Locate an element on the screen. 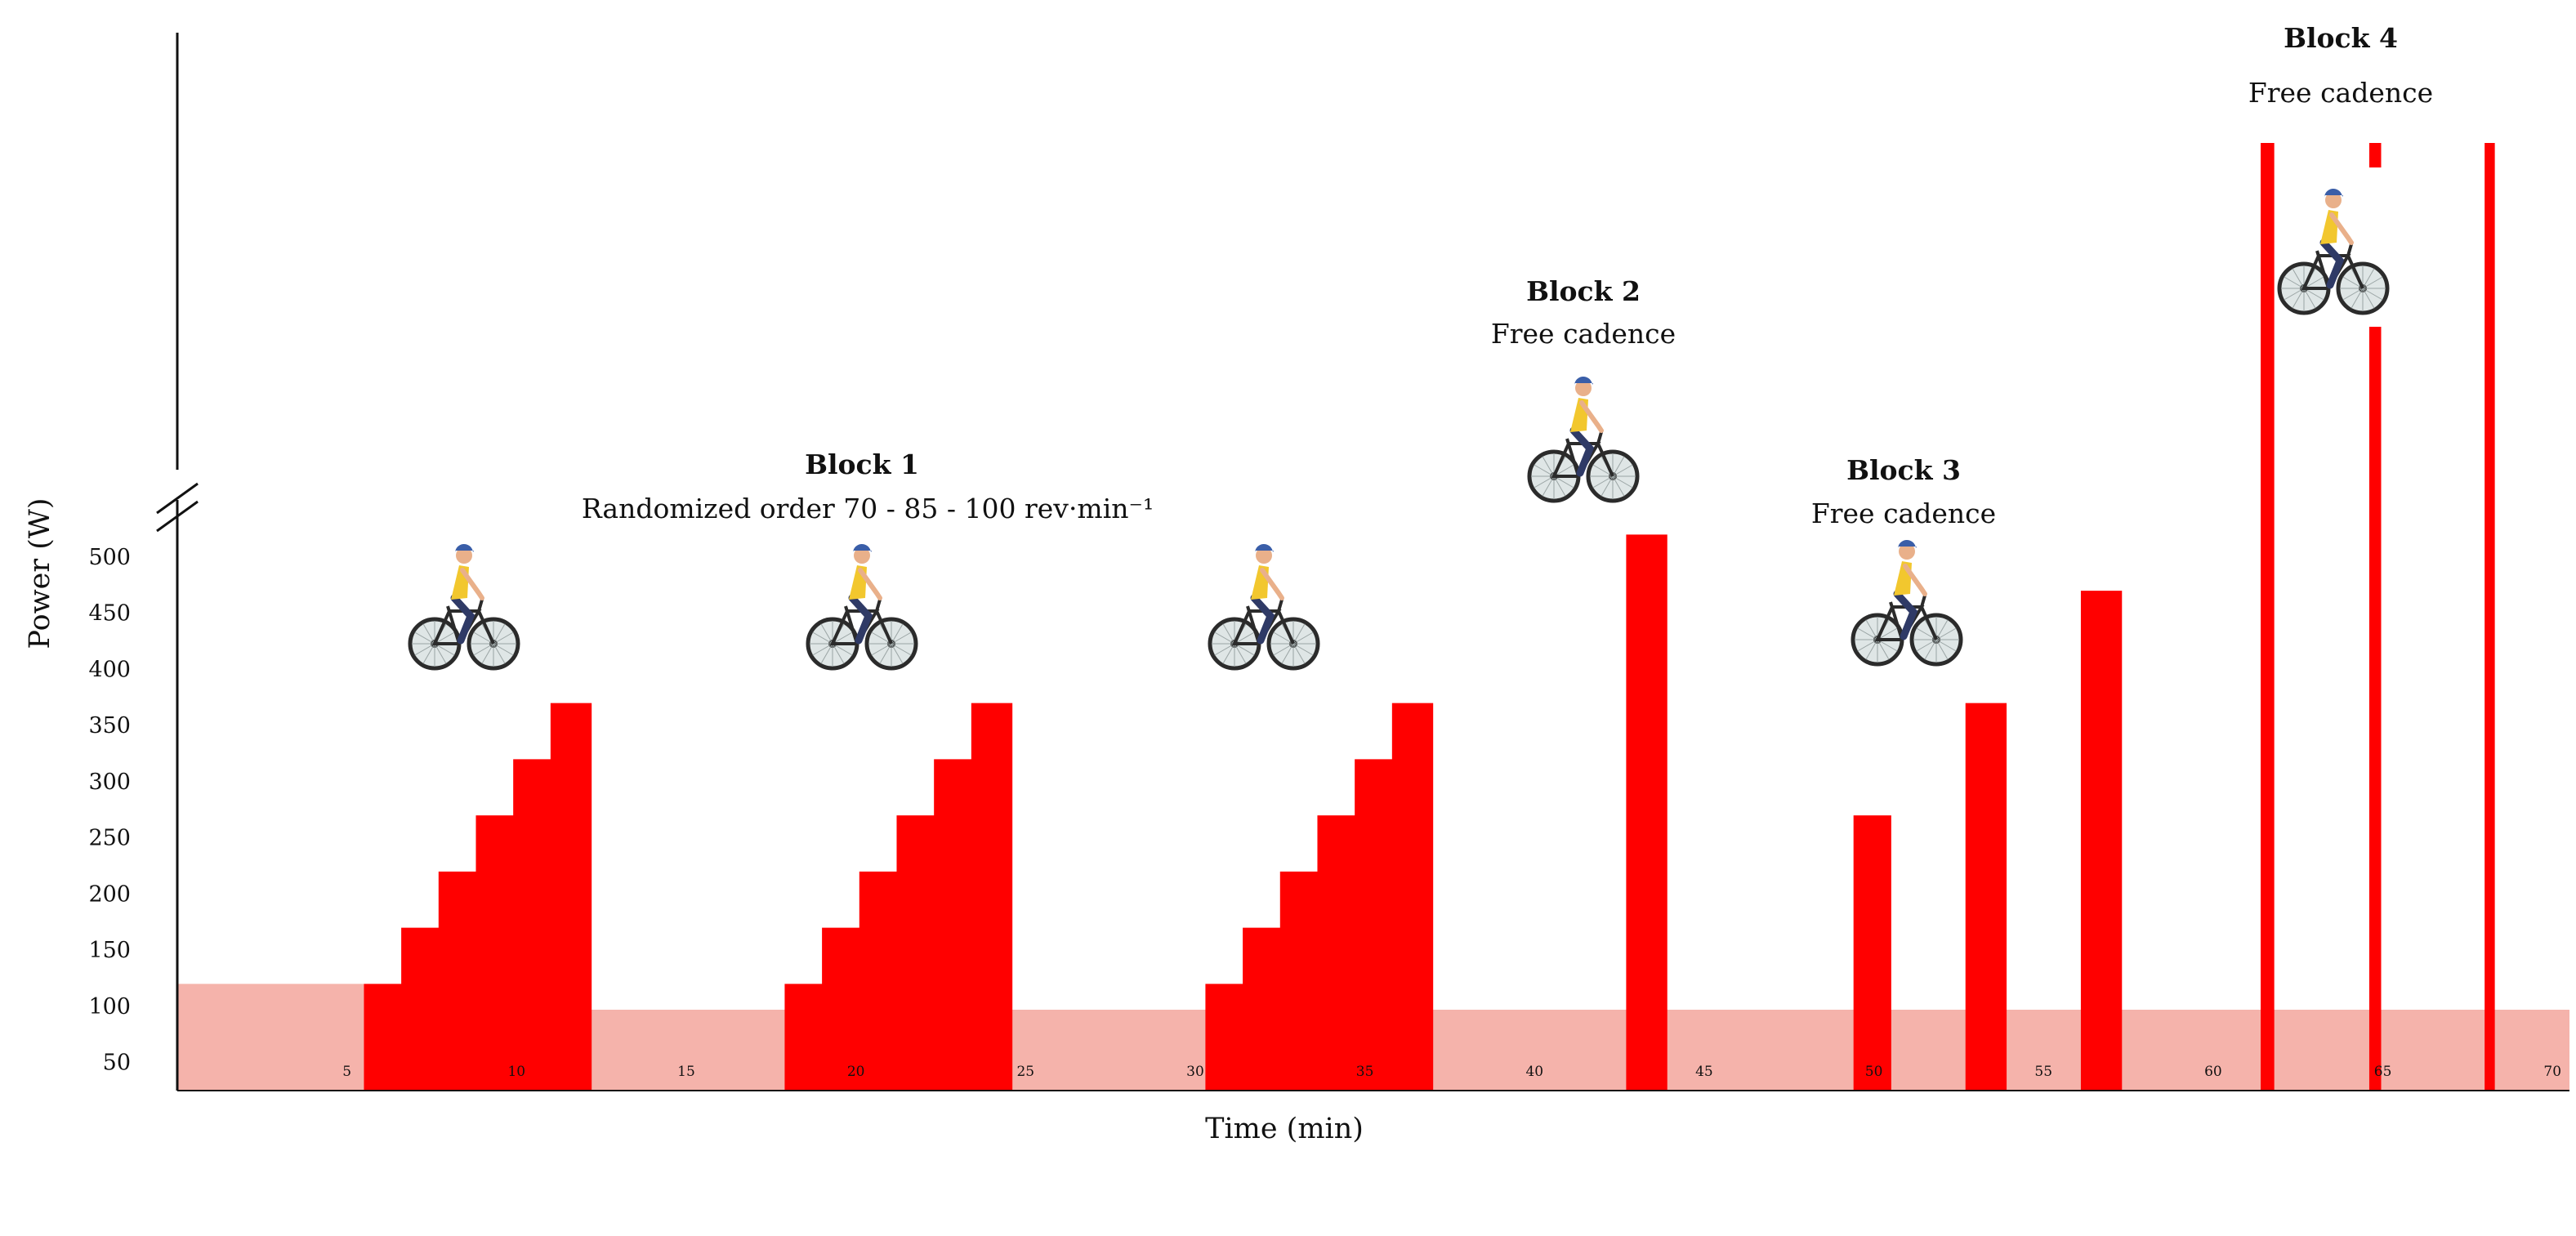 The width and height of the screenshot is (2576, 1236). y-tick-label: 250 is located at coordinates (110, 839).